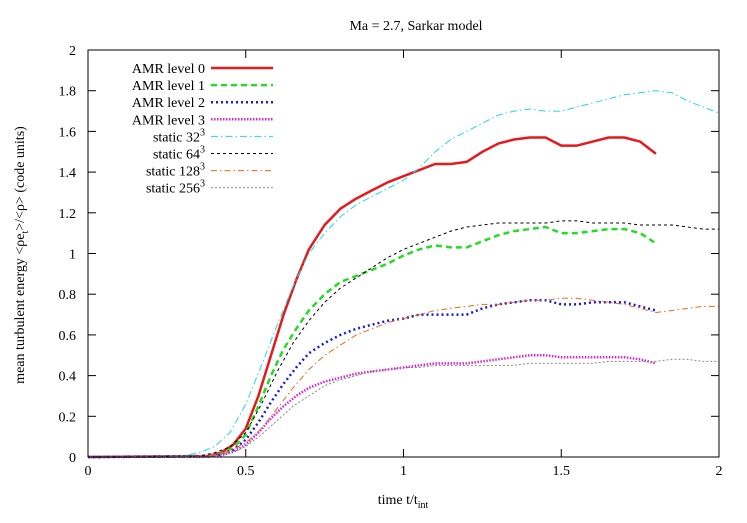 Image resolution: width=747 pixels, height=523 pixels. Describe the element at coordinates (179, 154) in the screenshot. I see `legend-entry-label: static 643` at that location.